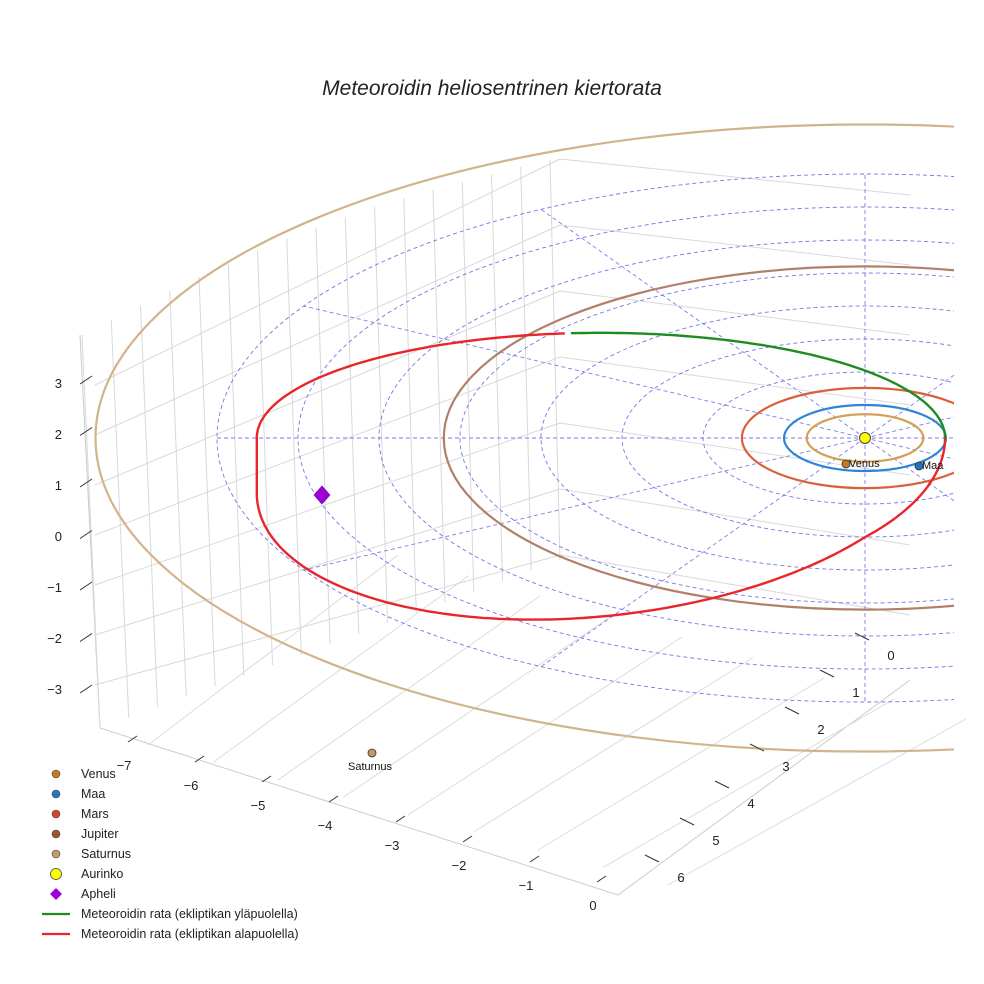 The height and width of the screenshot is (984, 984). What do you see at coordinates (58, 536) in the screenshot?
I see `z-tick-label: 0` at bounding box center [58, 536].